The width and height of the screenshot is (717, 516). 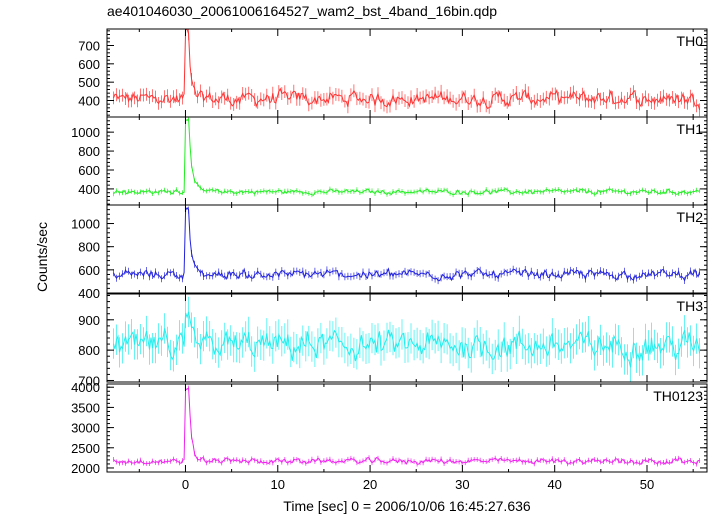 I want to click on y-tick-label: 4000, so click(x=85, y=387).